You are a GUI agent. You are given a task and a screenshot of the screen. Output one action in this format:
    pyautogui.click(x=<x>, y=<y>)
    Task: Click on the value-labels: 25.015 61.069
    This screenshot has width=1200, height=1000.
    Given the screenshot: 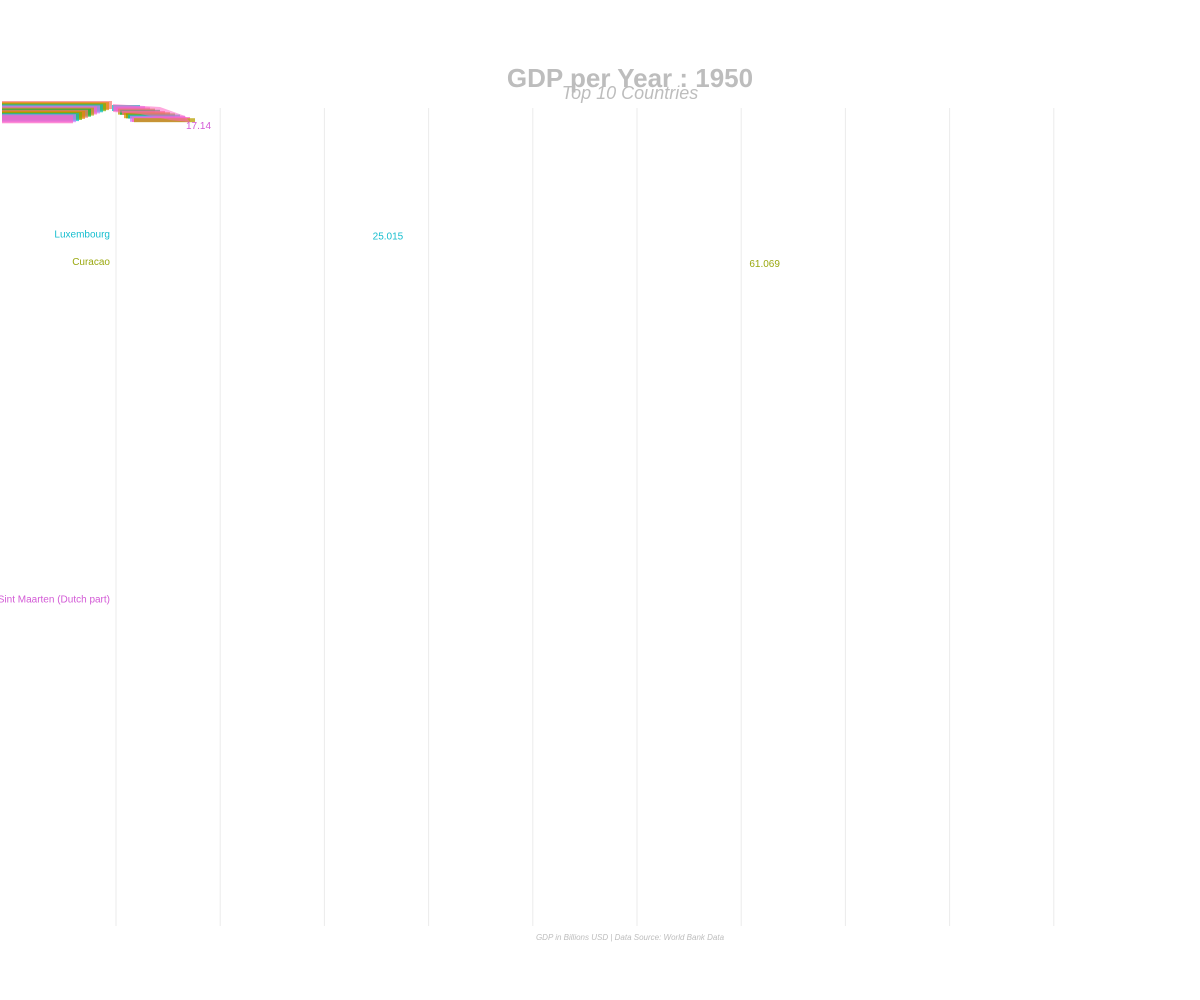 What is the action you would take?
    pyautogui.click(x=577, y=250)
    